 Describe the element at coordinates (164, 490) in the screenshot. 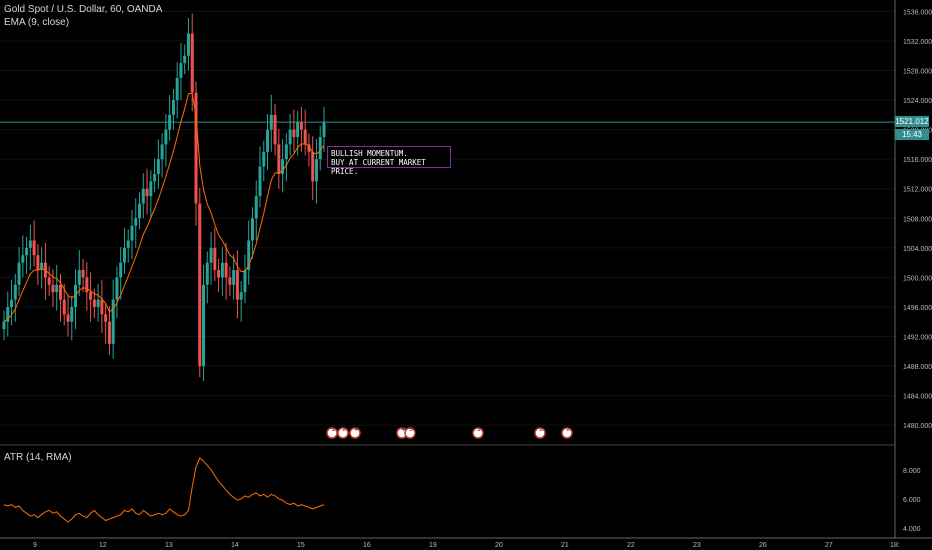

I see `atr-line` at that location.